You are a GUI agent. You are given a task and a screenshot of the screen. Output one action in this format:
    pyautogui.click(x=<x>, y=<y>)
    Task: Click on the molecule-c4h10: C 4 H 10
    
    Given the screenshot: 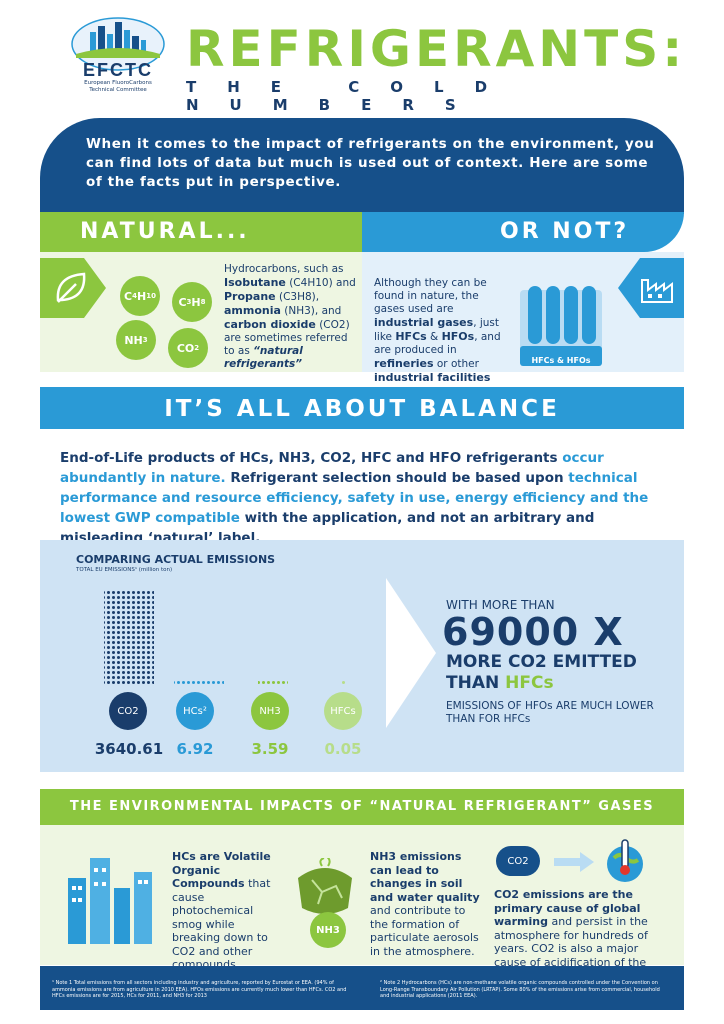 What is the action you would take?
    pyautogui.click(x=140, y=296)
    